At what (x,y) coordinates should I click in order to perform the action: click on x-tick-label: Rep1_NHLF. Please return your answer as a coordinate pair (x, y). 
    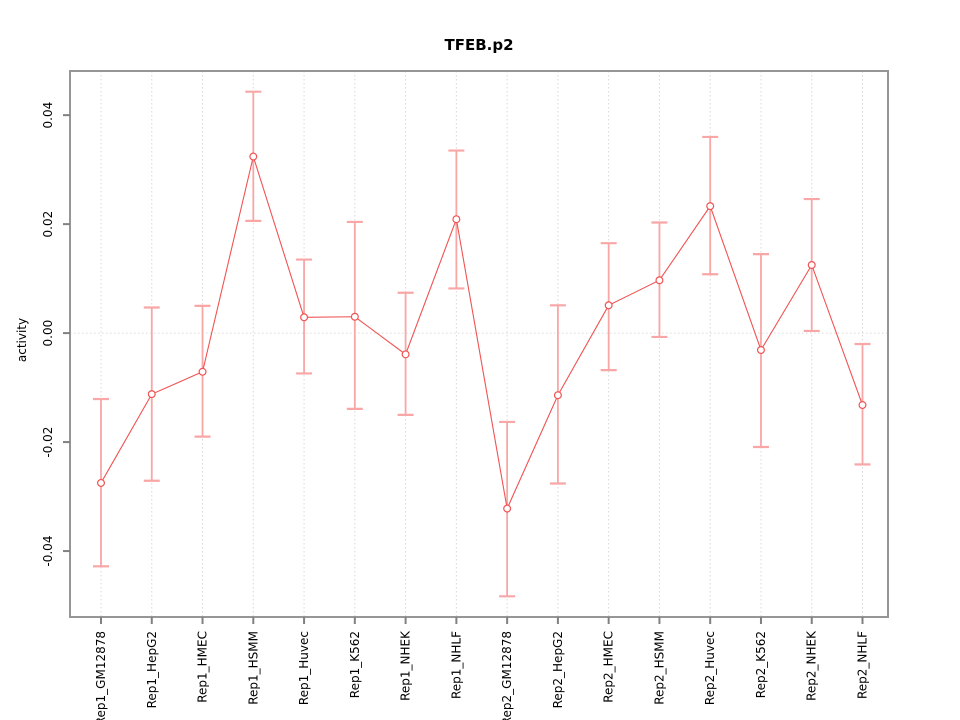
    Looking at the image, I should click on (456, 665).